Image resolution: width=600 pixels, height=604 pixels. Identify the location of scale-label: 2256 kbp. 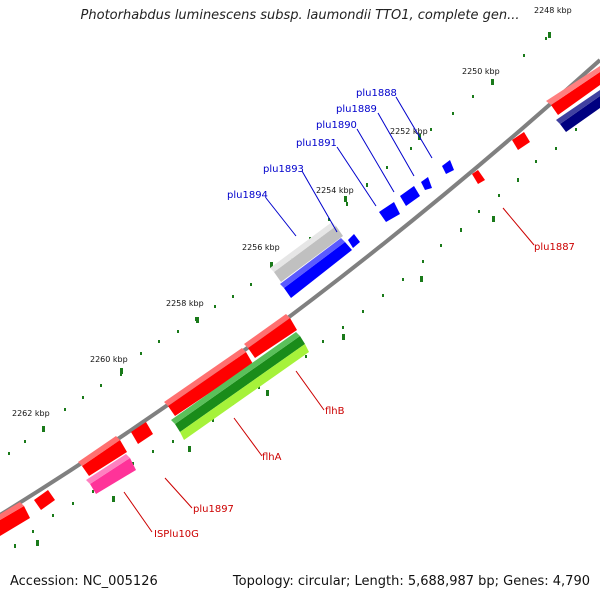
(261, 247).